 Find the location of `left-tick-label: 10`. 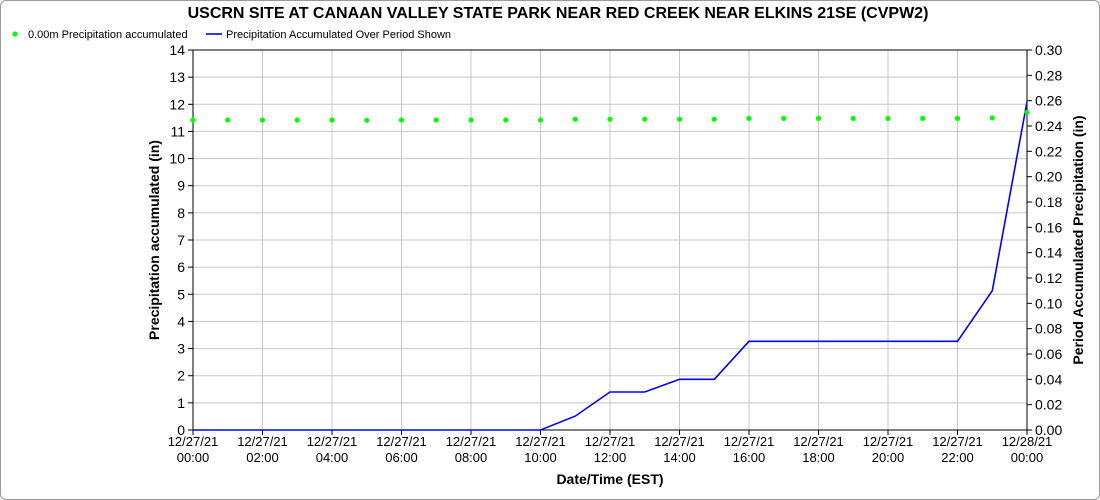

left-tick-label: 10 is located at coordinates (177, 159).